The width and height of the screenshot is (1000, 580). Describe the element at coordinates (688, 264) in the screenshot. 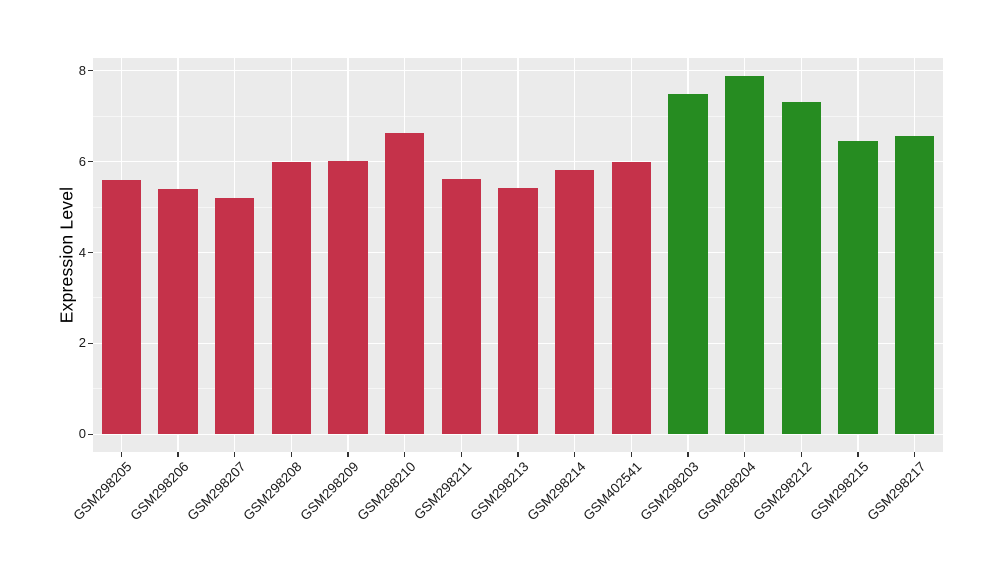

I see `bar-GSM298203` at that location.